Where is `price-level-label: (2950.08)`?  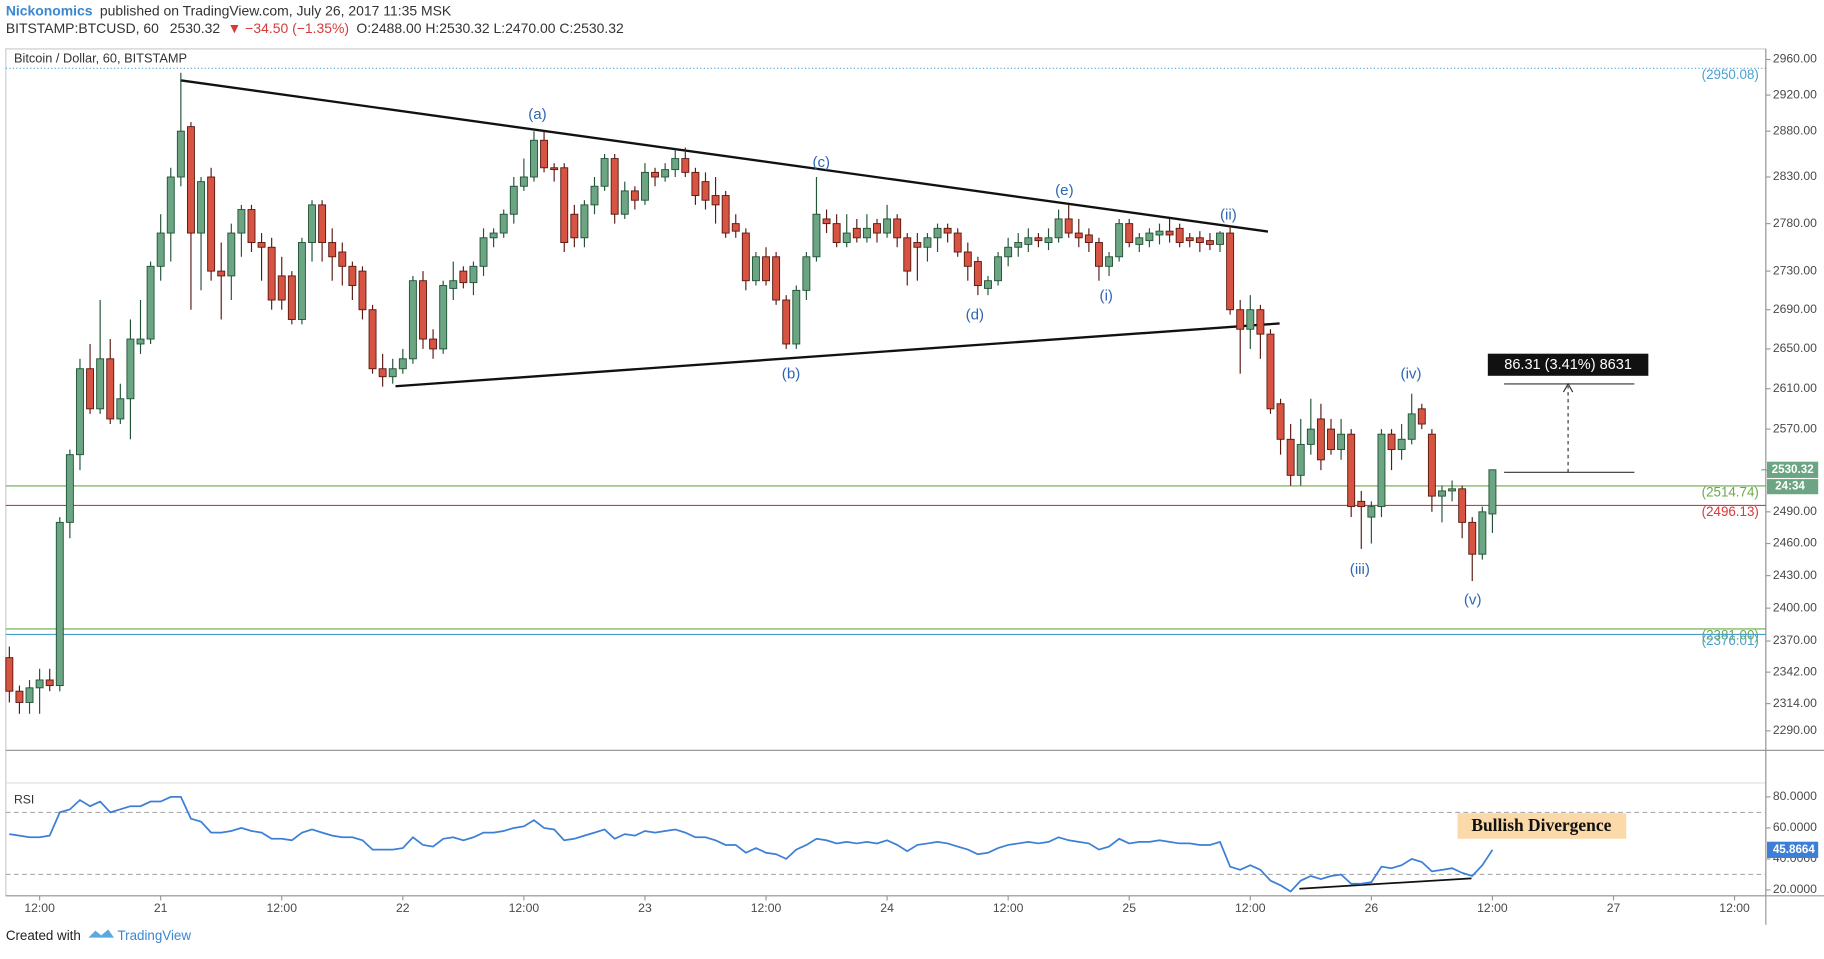 price-level-label: (2950.08) is located at coordinates (1730, 74).